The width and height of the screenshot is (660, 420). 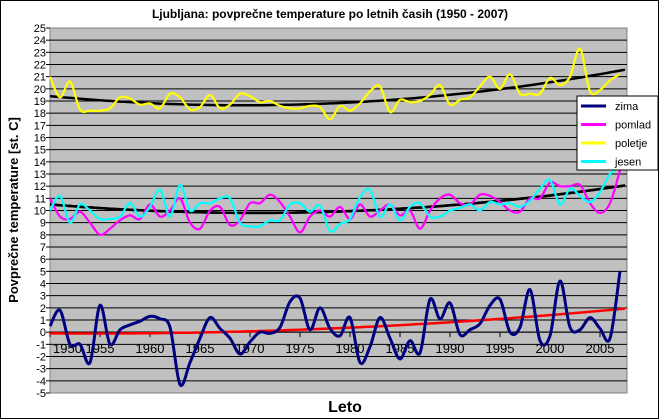 I want to click on y-tick-label: -1, so click(x=41, y=345).